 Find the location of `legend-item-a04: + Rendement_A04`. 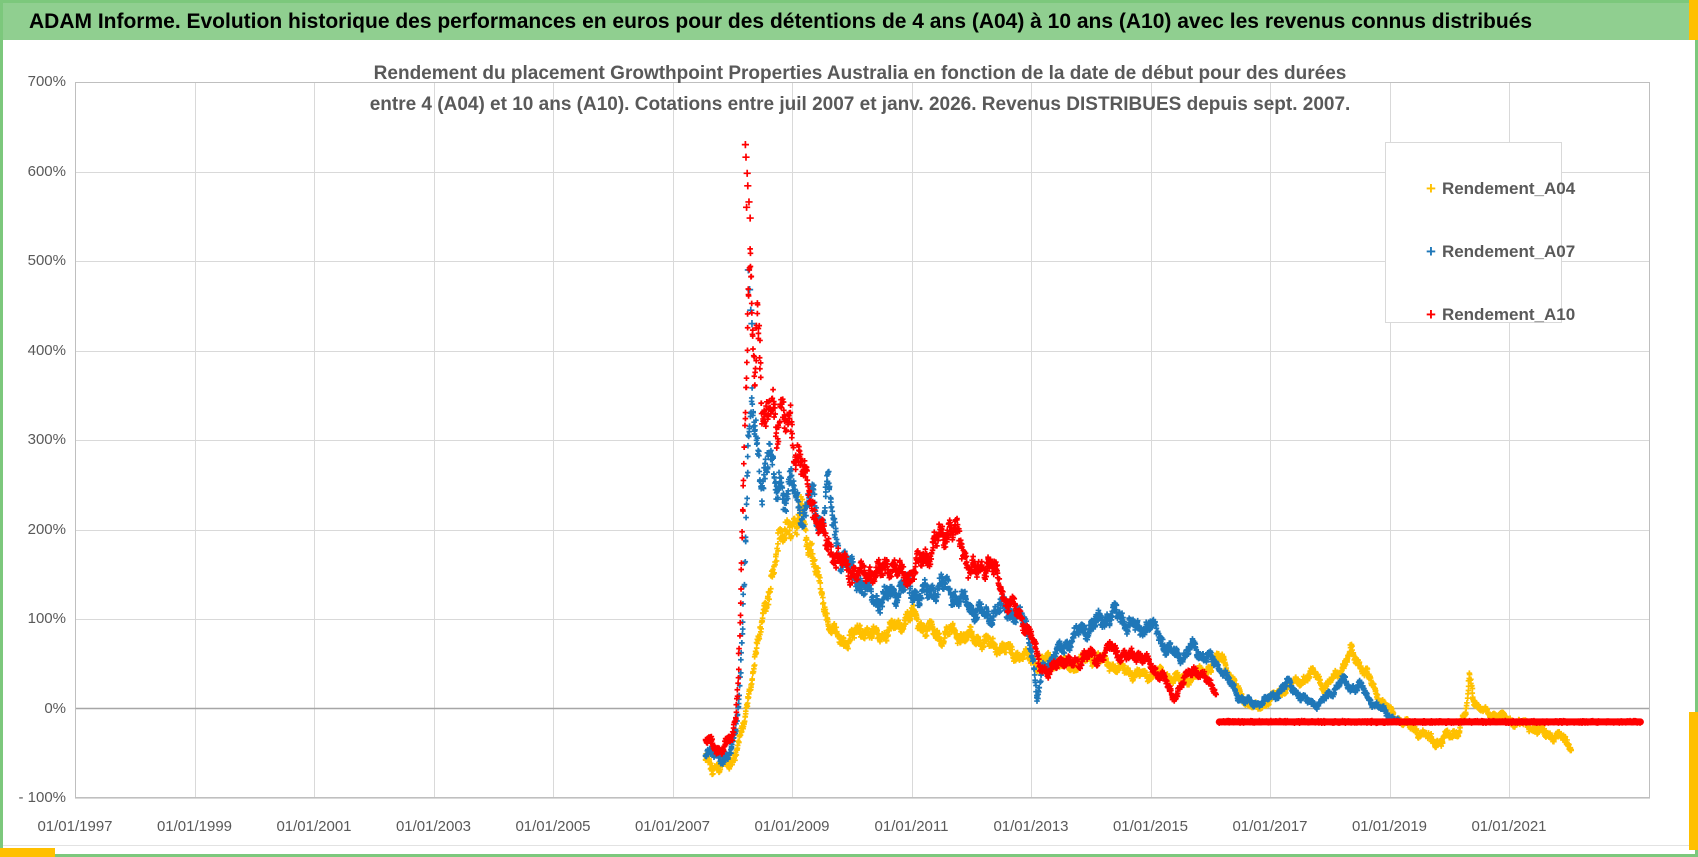

legend-item-a04: + Rendement_A04 is located at coordinates (1480, 188).